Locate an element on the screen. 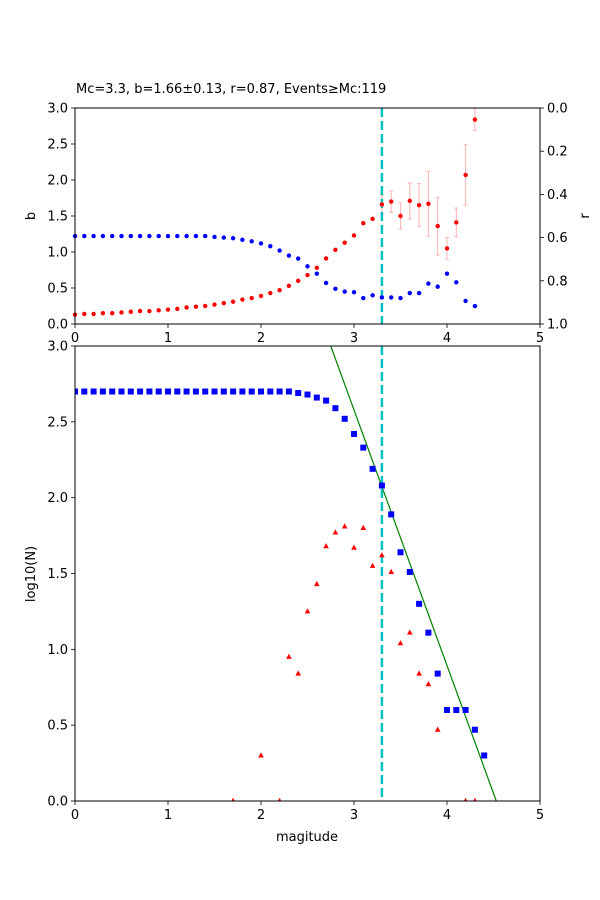 The width and height of the screenshot is (600, 900). bottom-y-axis-label: log10(N) is located at coordinates (31, 574).